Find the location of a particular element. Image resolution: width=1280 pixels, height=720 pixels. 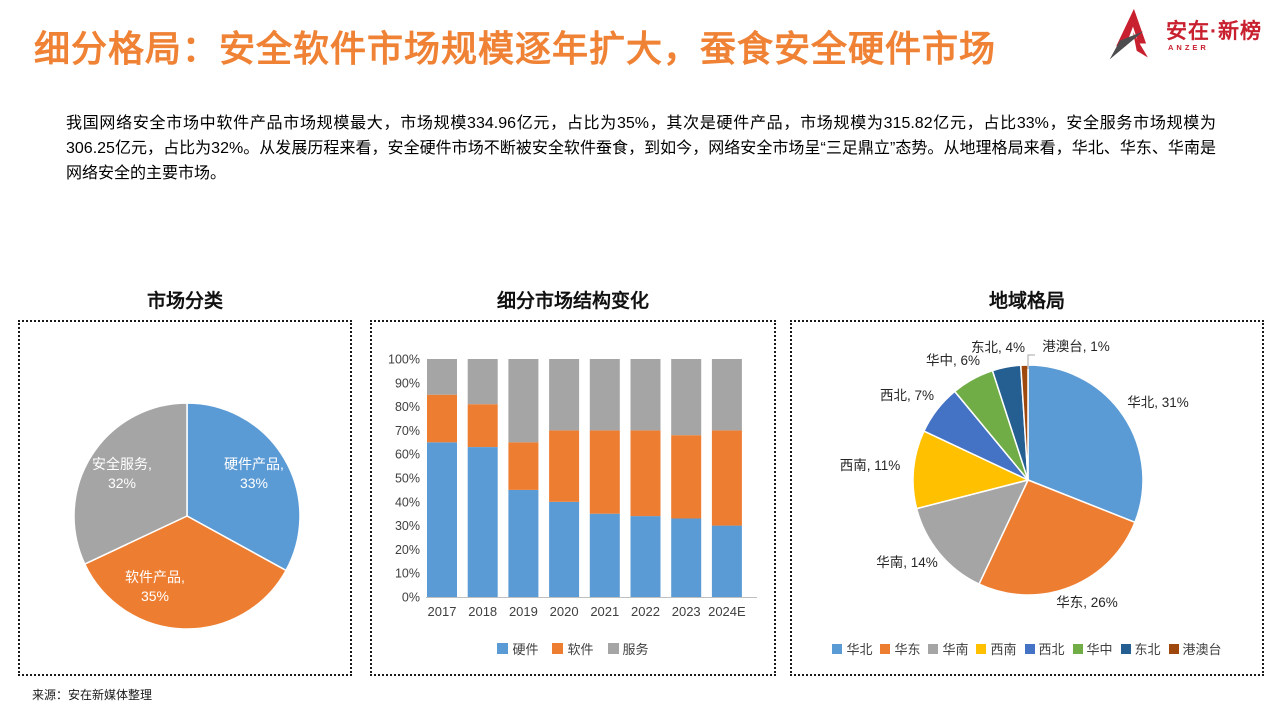

y-axis-tick-label: 50% is located at coordinates (407, 479).